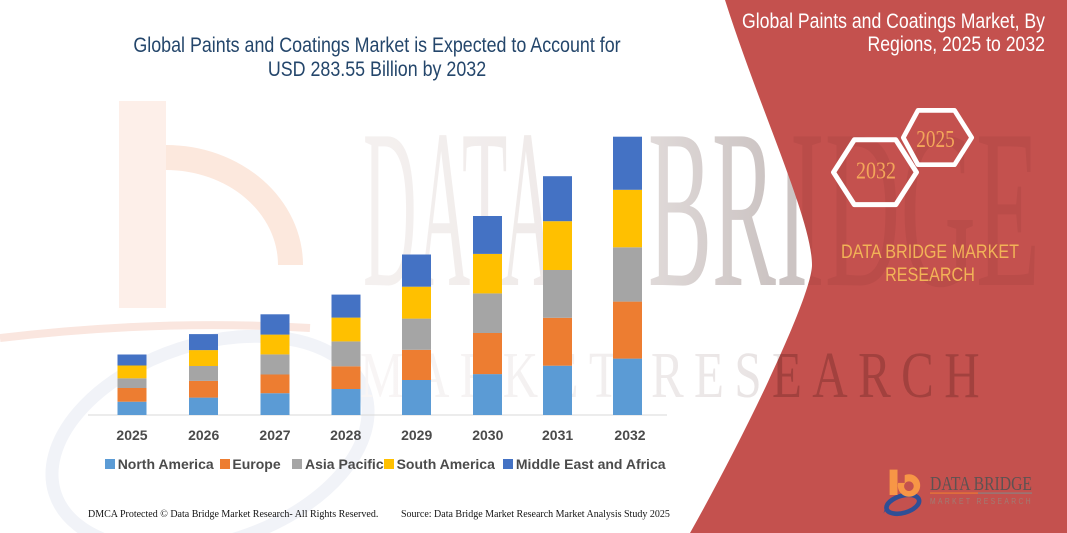  What do you see at coordinates (935, 139) in the screenshot?
I see `svg-text: 2025` at bounding box center [935, 139].